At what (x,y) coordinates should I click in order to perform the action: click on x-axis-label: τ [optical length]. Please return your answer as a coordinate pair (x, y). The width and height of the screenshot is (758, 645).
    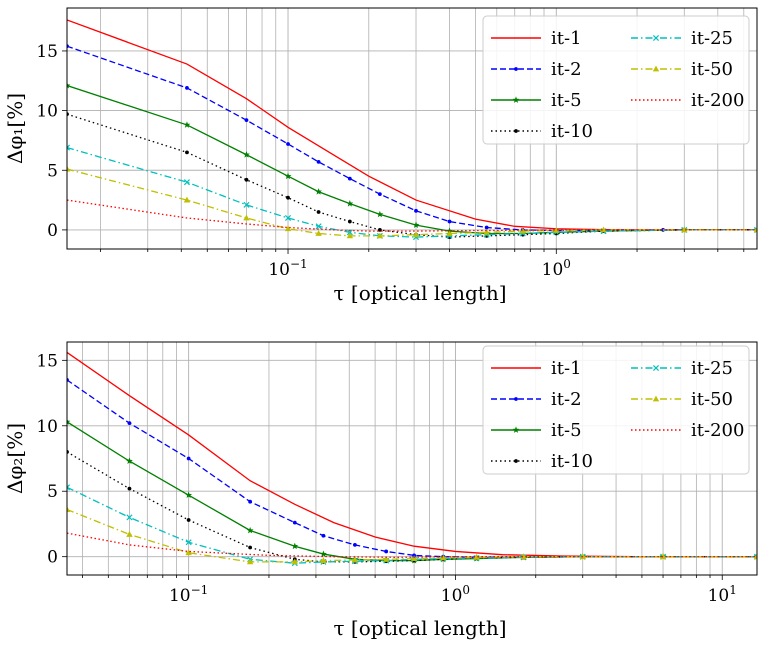
    Looking at the image, I should click on (419, 628).